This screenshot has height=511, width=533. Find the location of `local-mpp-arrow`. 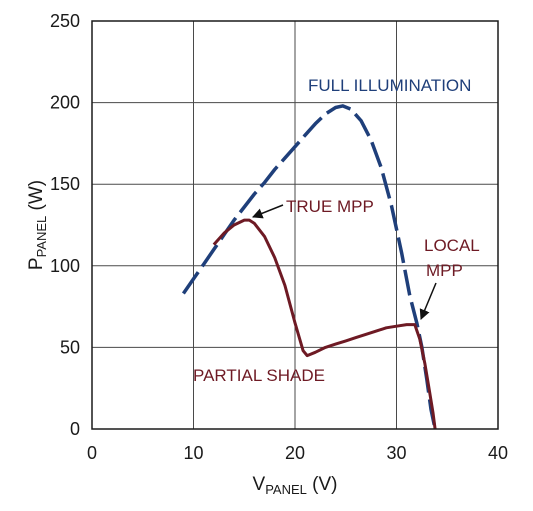

local-mpp-arrow is located at coordinates (428, 301).